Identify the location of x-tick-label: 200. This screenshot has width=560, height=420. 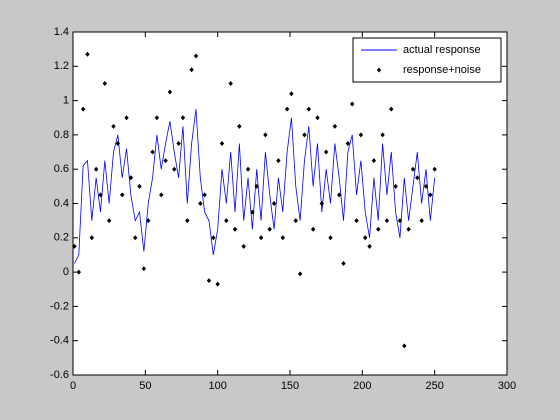
(362, 386).